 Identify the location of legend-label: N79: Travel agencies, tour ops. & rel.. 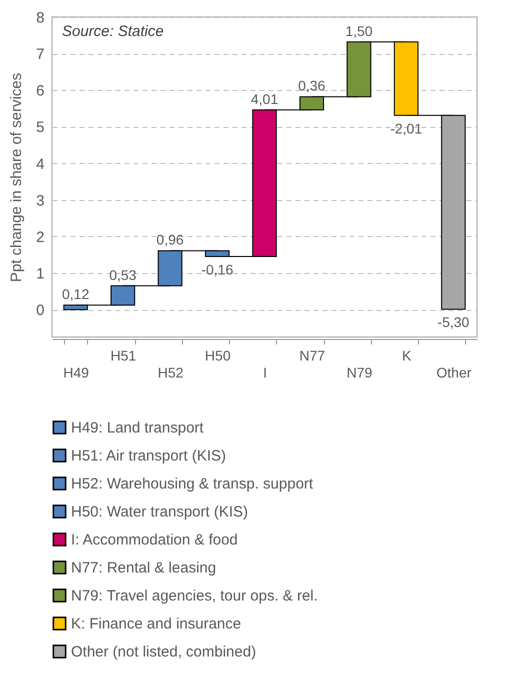
(194, 596).